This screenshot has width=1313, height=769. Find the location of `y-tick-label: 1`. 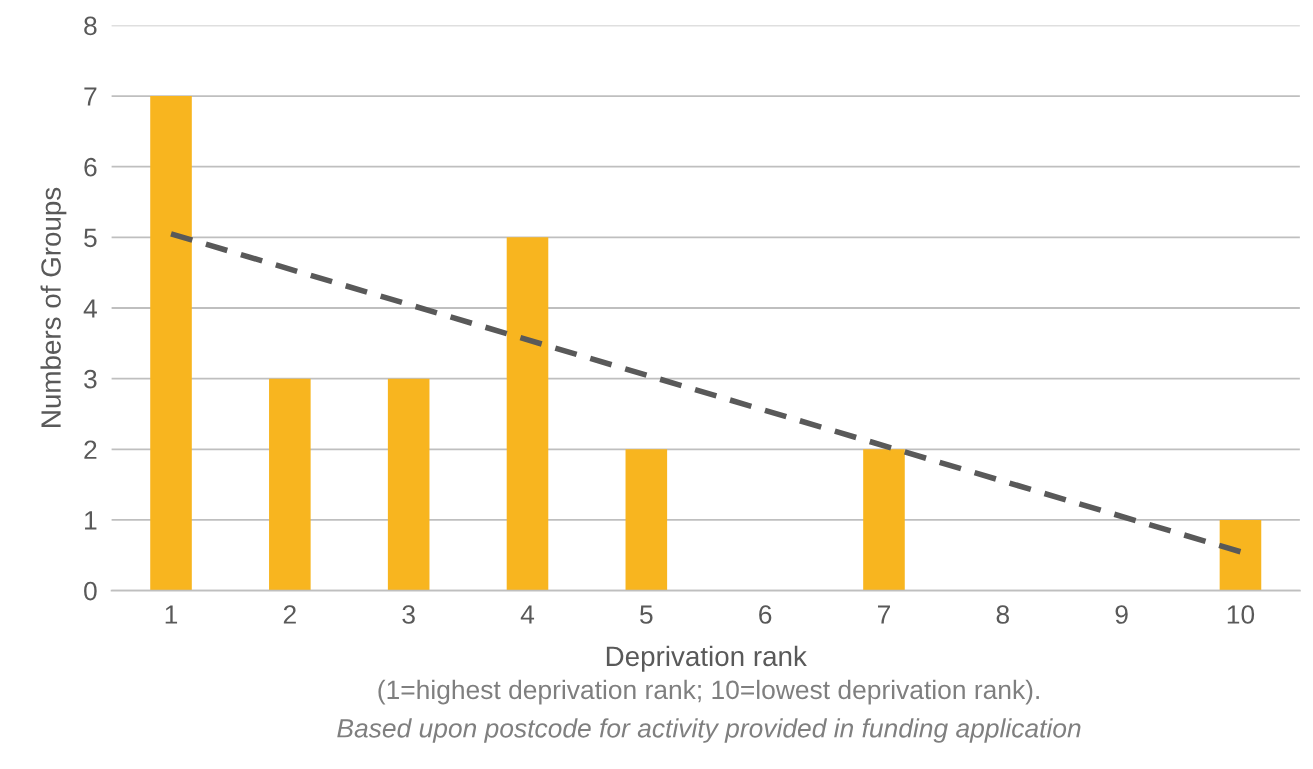

y-tick-label: 1 is located at coordinates (91, 520).